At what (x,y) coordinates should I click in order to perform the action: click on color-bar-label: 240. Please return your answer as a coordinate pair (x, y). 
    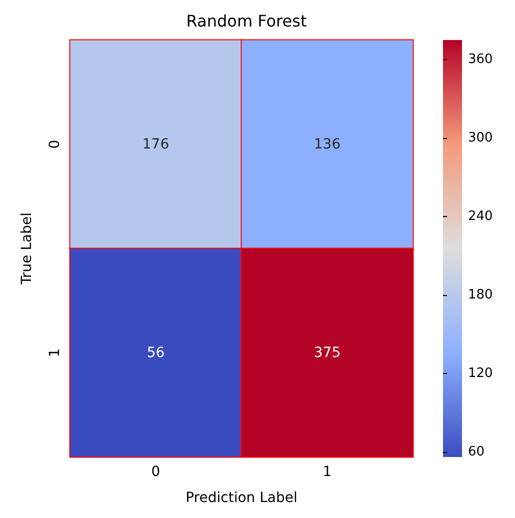
    Looking at the image, I should click on (480, 216).